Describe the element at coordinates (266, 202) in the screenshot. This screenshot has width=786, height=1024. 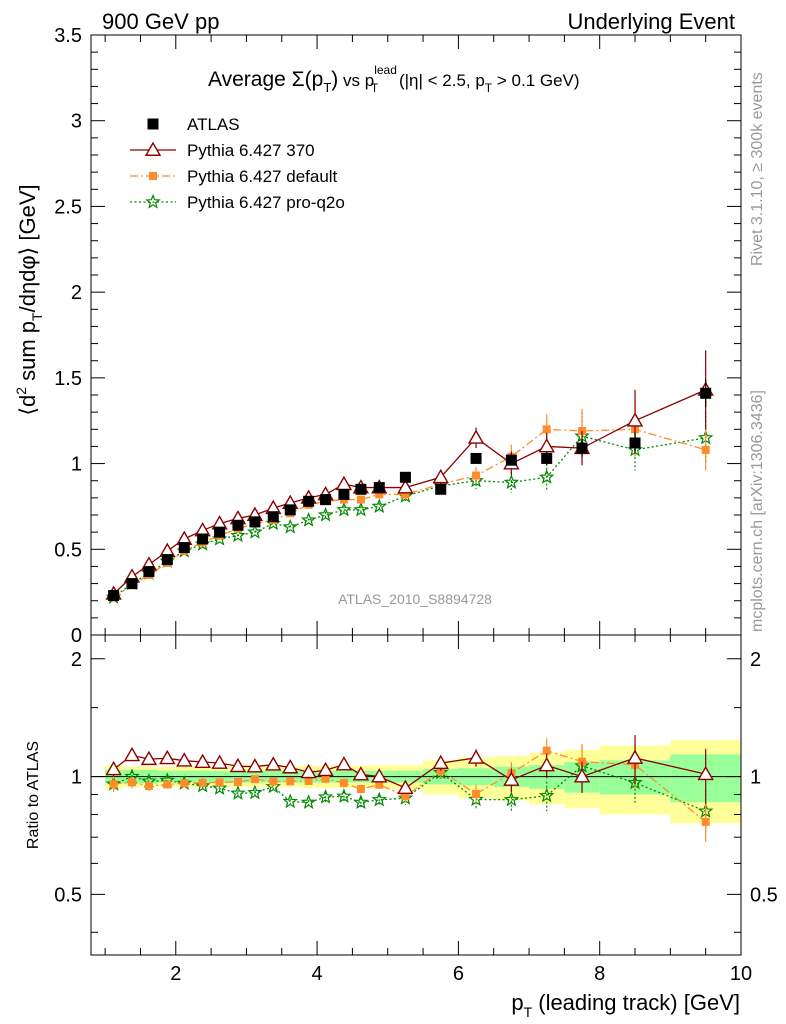
I see `legend-label: Pythia 6.427 pro-q2o` at that location.